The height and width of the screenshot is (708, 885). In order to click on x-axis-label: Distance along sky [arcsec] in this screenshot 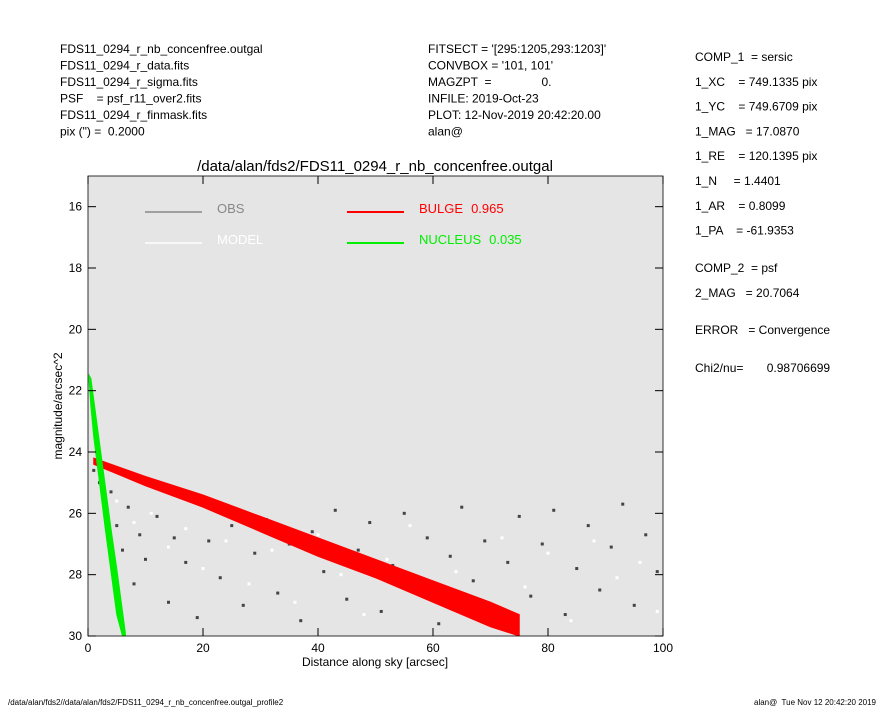, I will do `click(375, 662)`.